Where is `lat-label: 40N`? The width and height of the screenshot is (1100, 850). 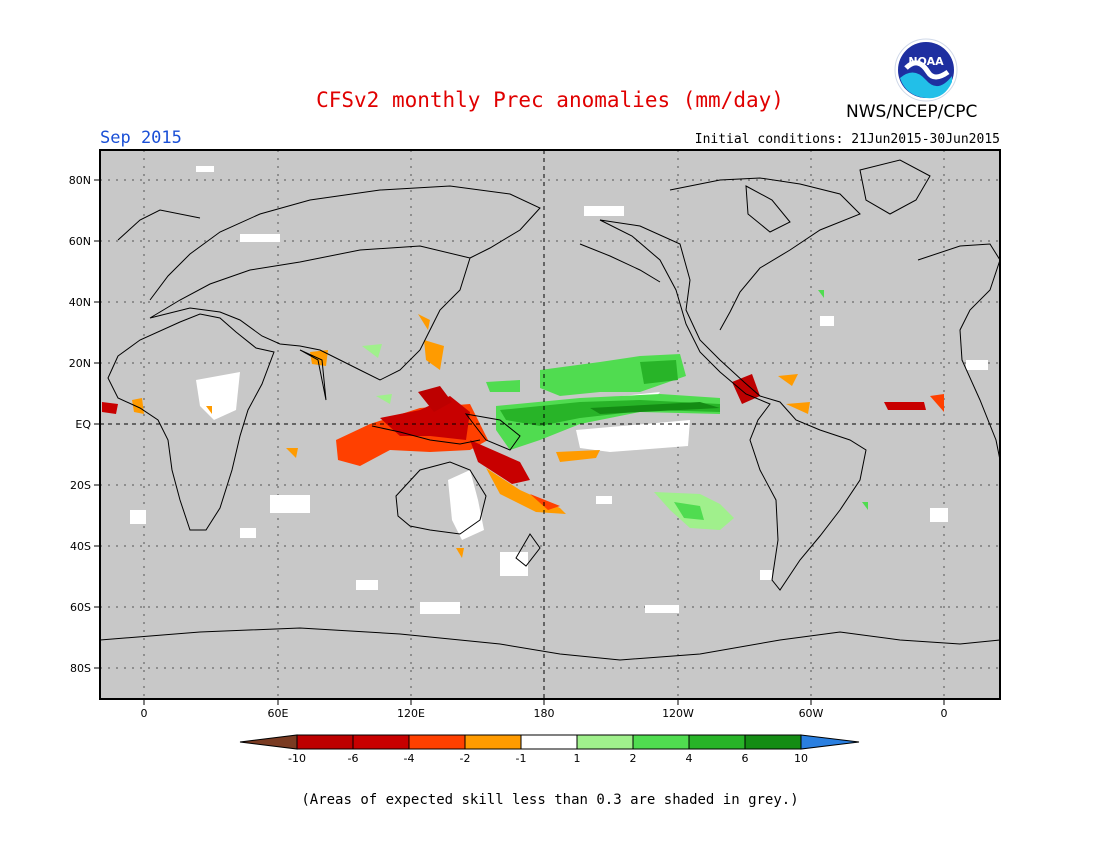 lat-label: 40N is located at coordinates (80, 302).